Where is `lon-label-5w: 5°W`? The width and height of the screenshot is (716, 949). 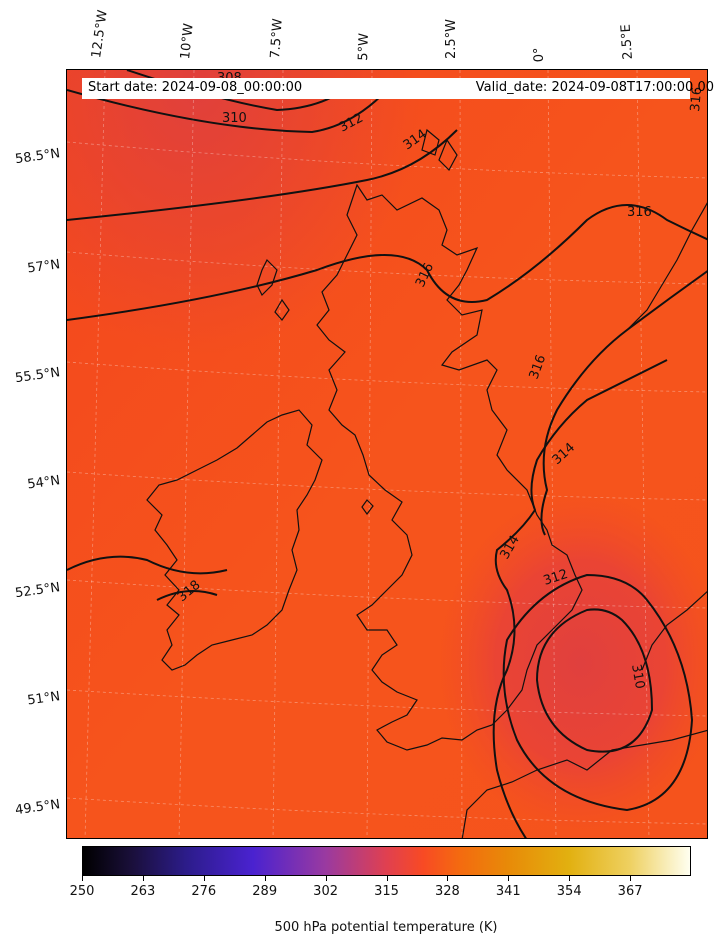
lon-label-5w: 5°W is located at coordinates (364, 46).